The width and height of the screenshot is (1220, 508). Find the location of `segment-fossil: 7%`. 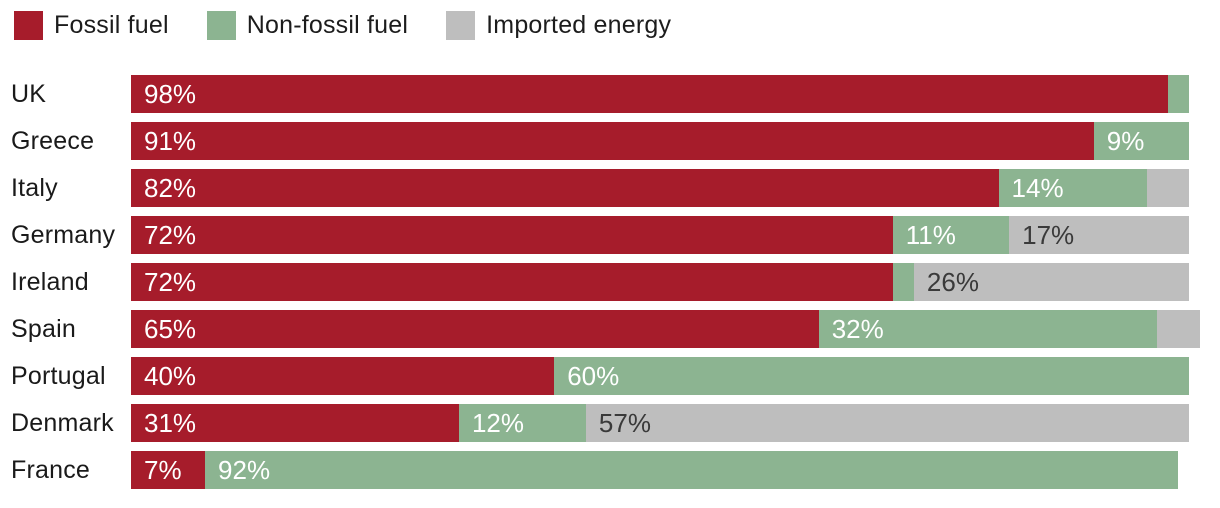

segment-fossil: 7% is located at coordinates (168, 470).